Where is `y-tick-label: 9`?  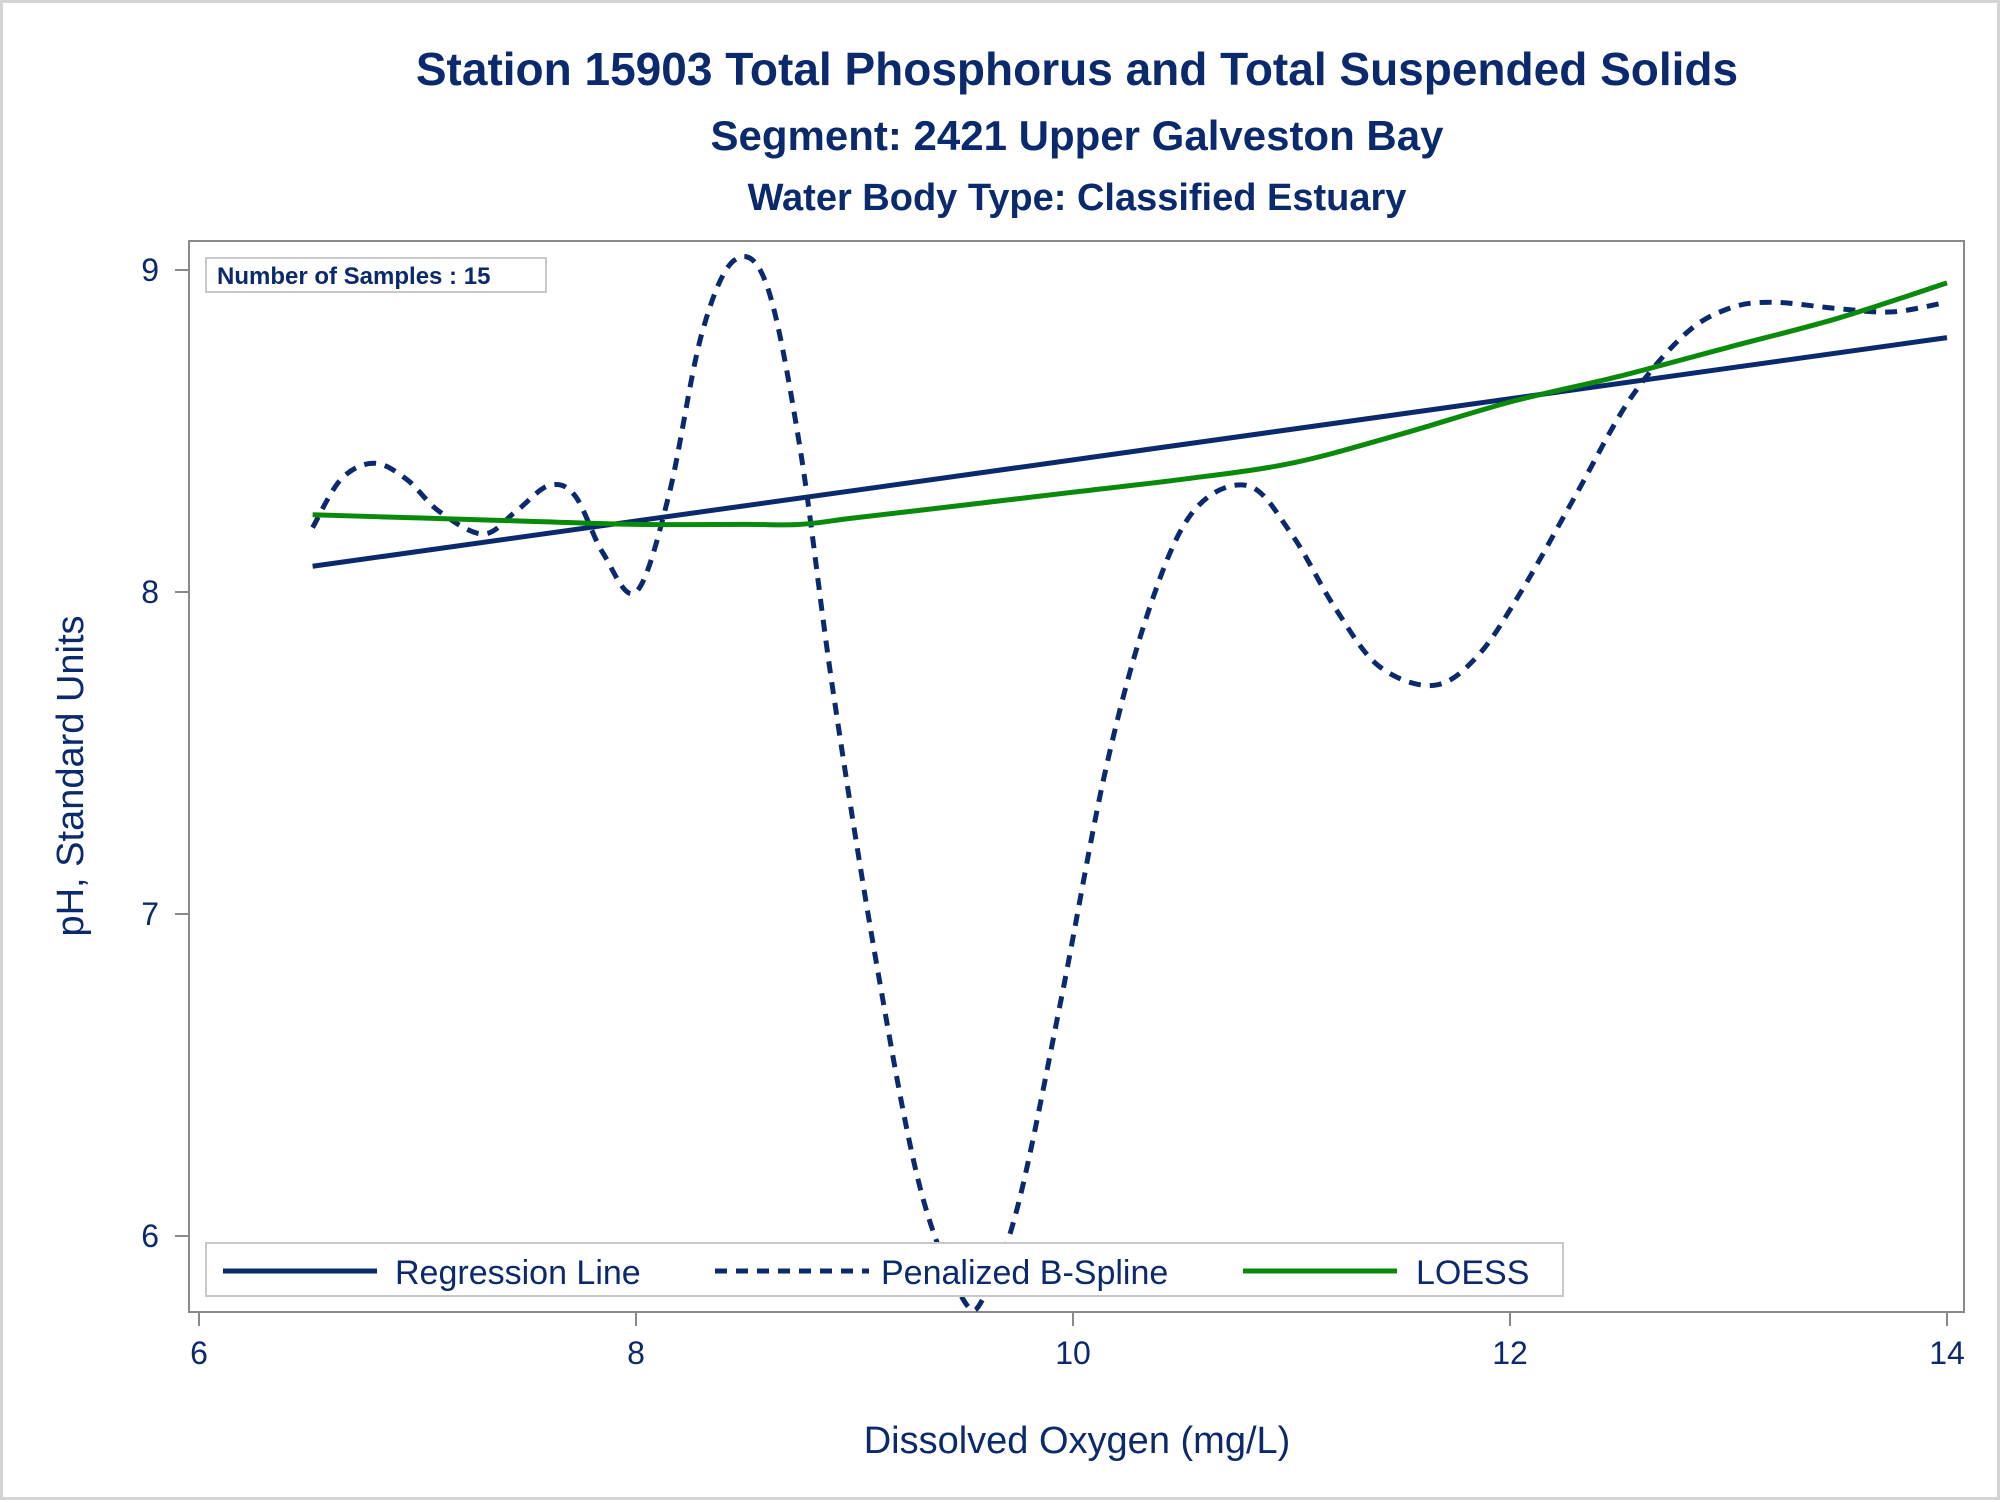
y-tick-label: 9 is located at coordinates (150, 270).